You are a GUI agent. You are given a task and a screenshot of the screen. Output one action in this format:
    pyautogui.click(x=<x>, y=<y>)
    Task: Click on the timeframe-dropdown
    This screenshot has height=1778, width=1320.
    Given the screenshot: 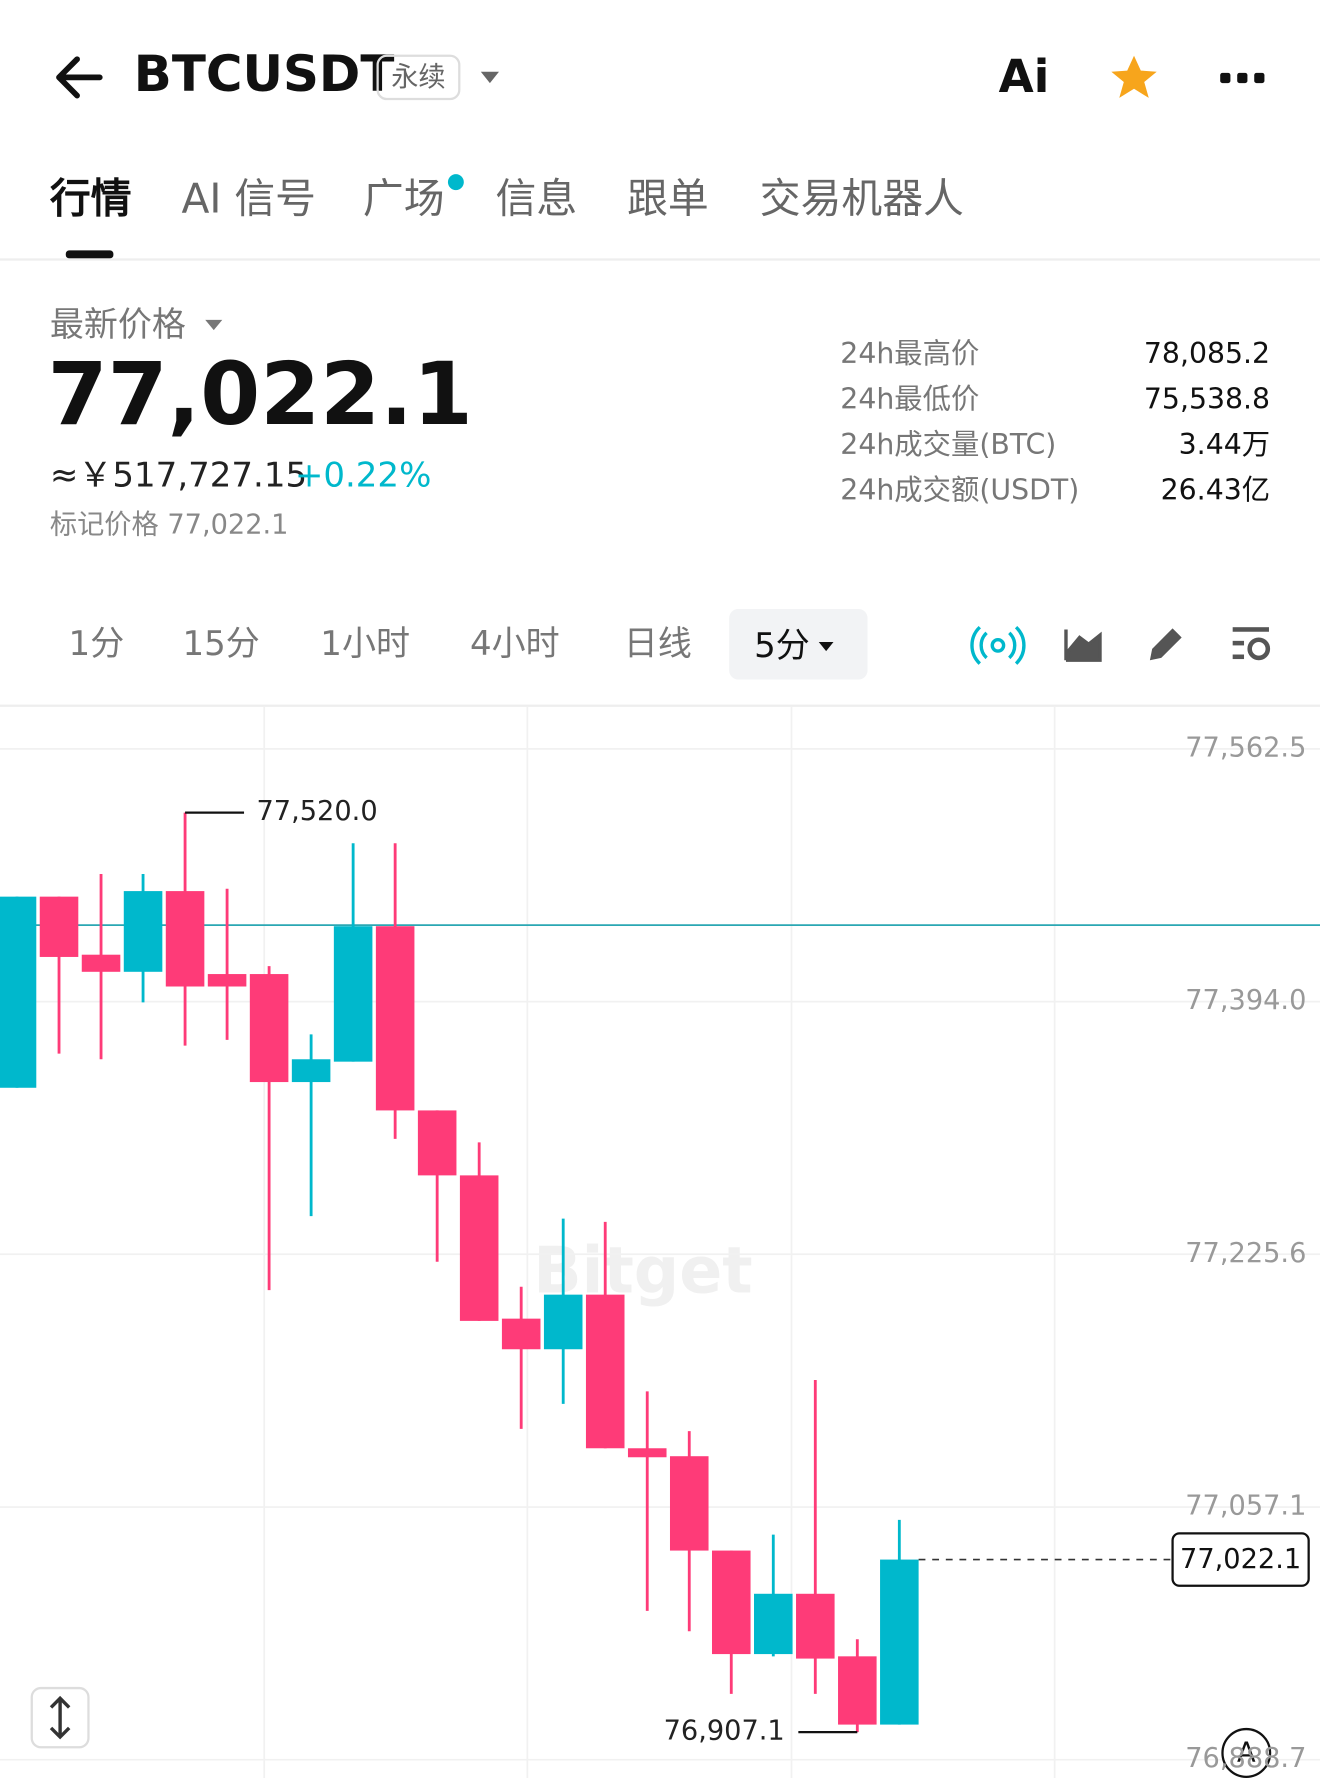 What is the action you would take?
    pyautogui.click(x=826, y=646)
    